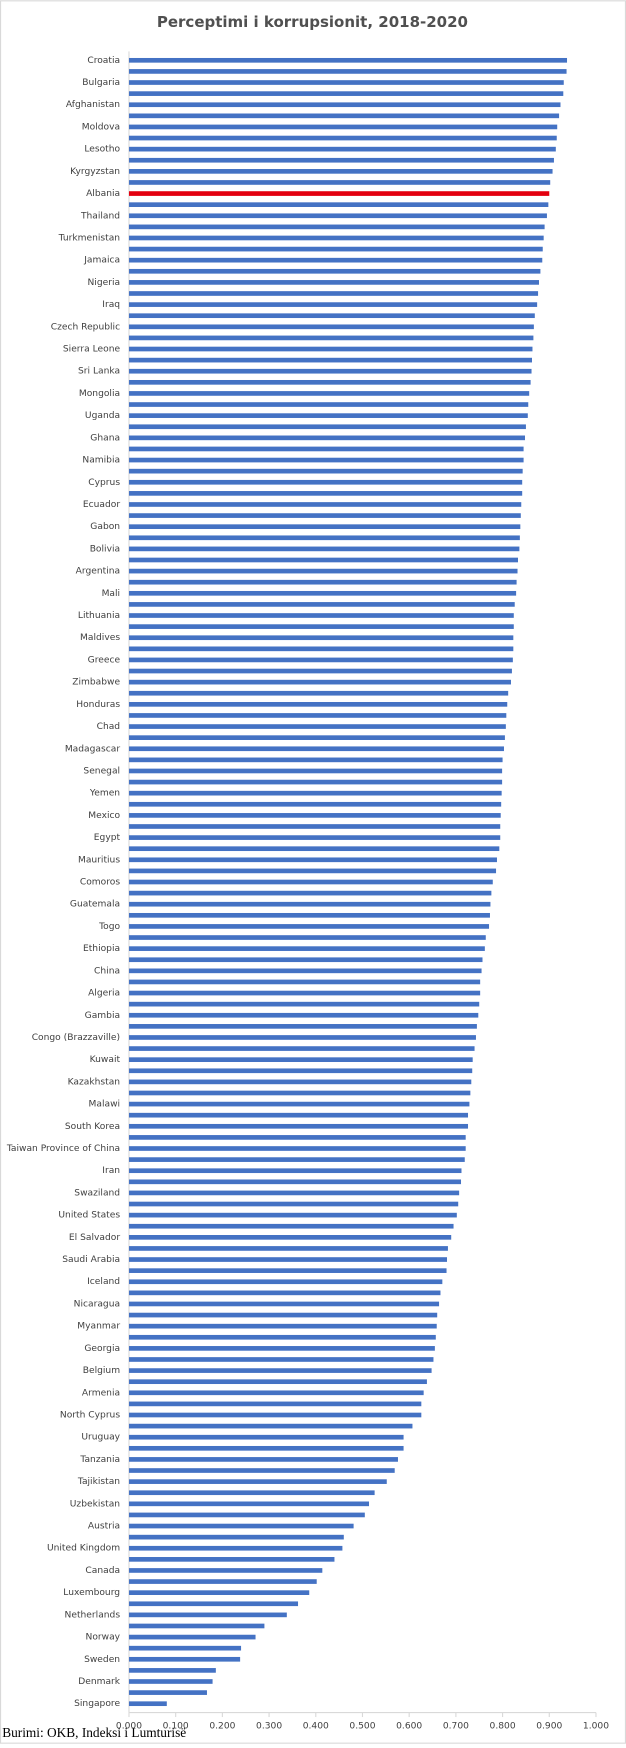 The height and width of the screenshot is (1748, 626). What do you see at coordinates (100, 216) in the screenshot?
I see `y-tick-label: Thailand` at bounding box center [100, 216].